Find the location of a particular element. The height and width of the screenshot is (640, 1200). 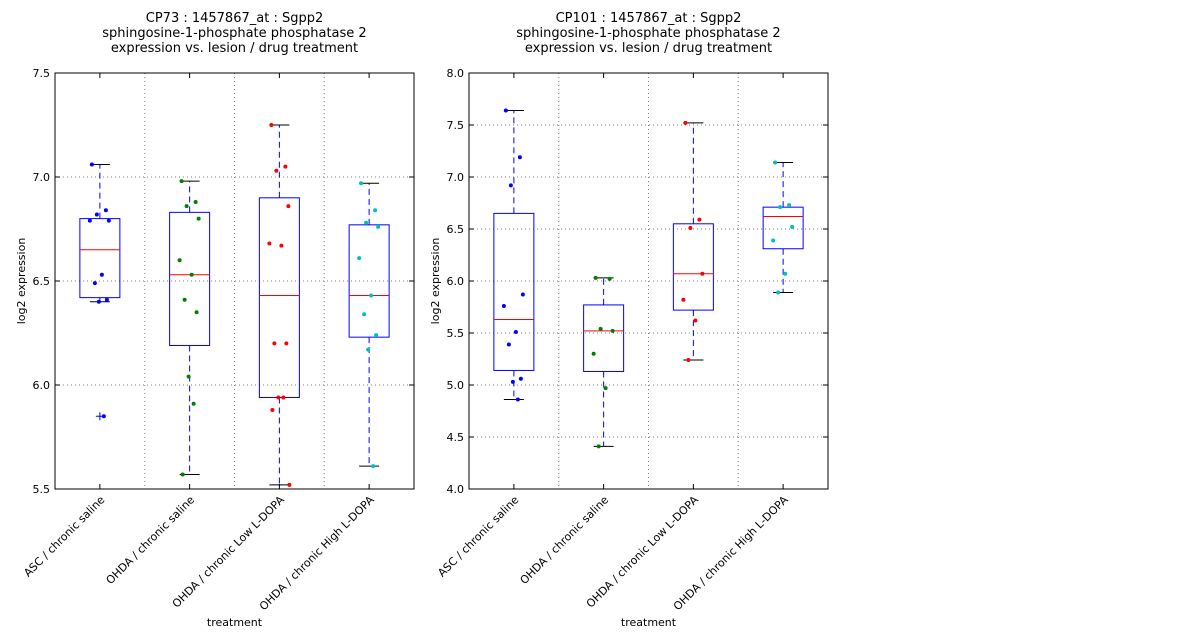

y-tick-label: 6.5 is located at coordinates (456, 229).